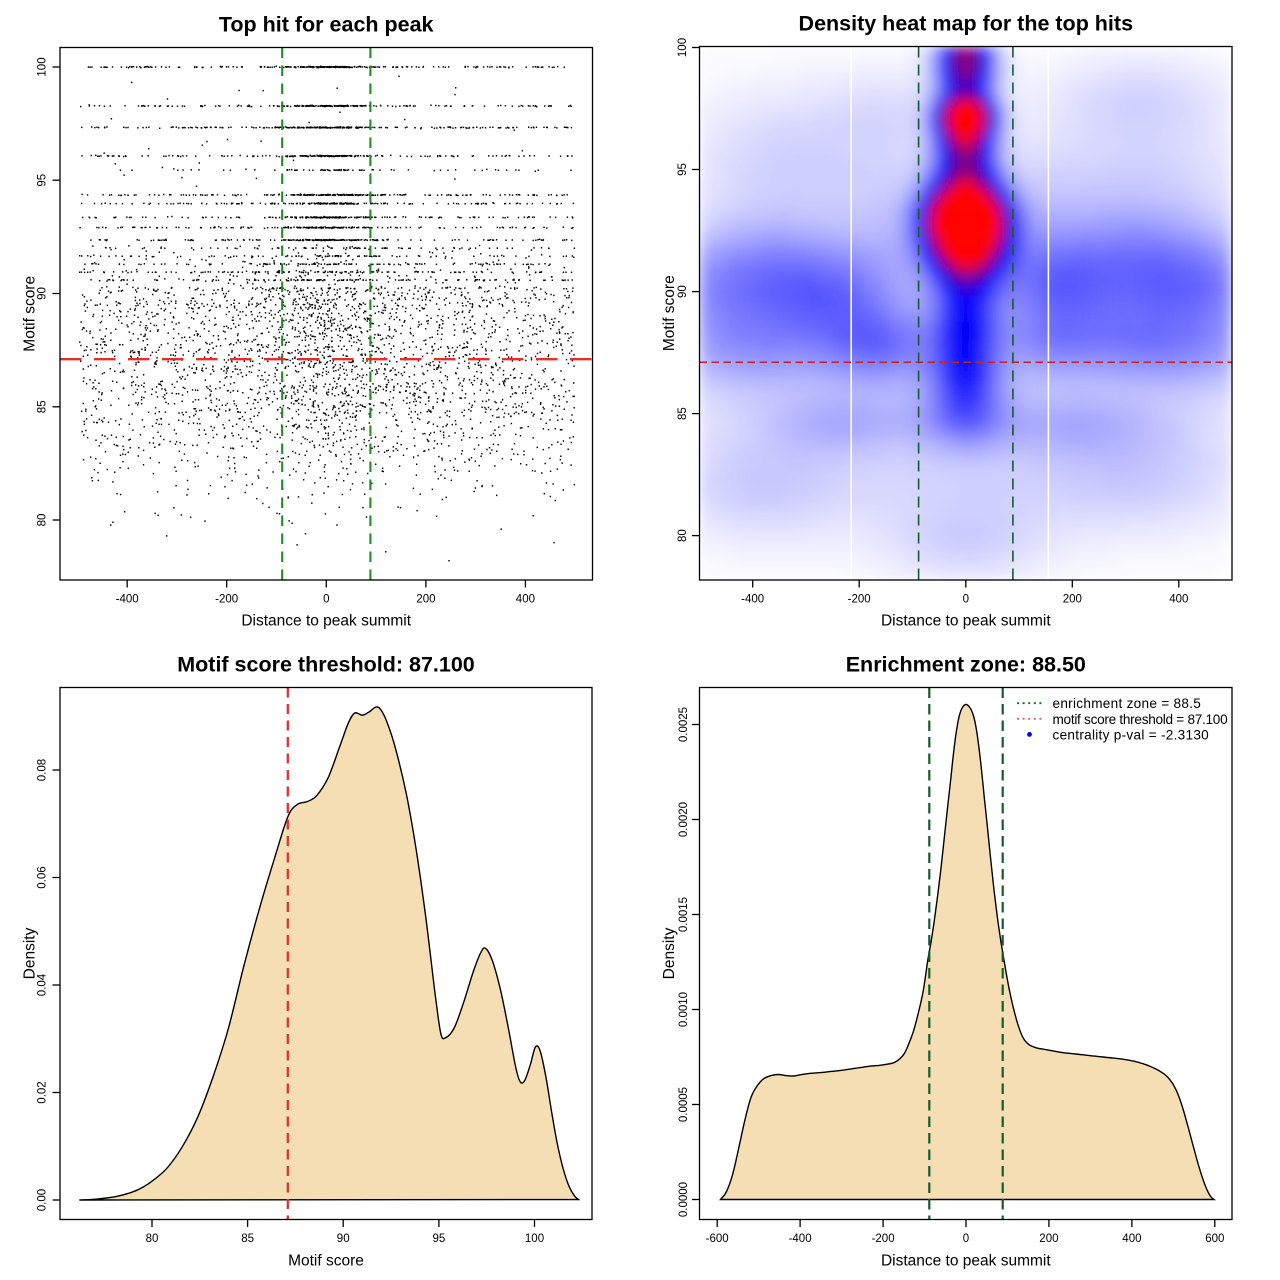 This screenshot has width=1280, height=1280. I want to click on svg-text: 0.06, so click(43, 877).